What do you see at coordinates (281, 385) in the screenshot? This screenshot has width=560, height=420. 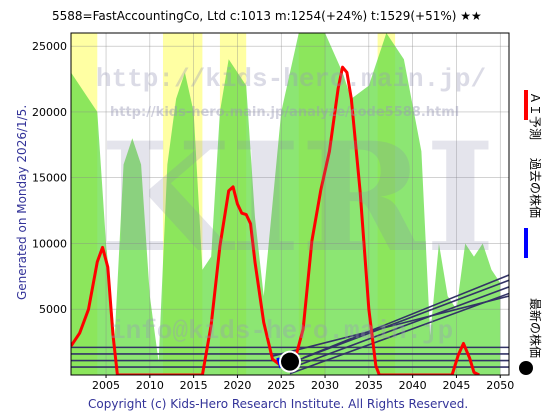 I see `x-tick-label-4: 2025` at bounding box center [281, 385].